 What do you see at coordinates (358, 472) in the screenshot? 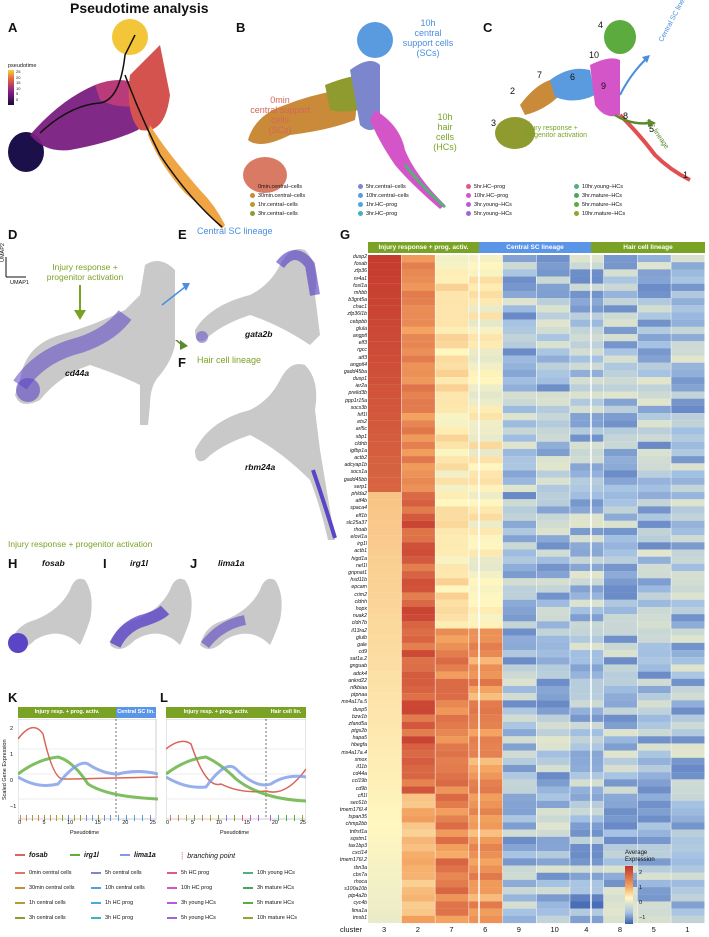
I see `gene-label: socs1a` at bounding box center [358, 472].